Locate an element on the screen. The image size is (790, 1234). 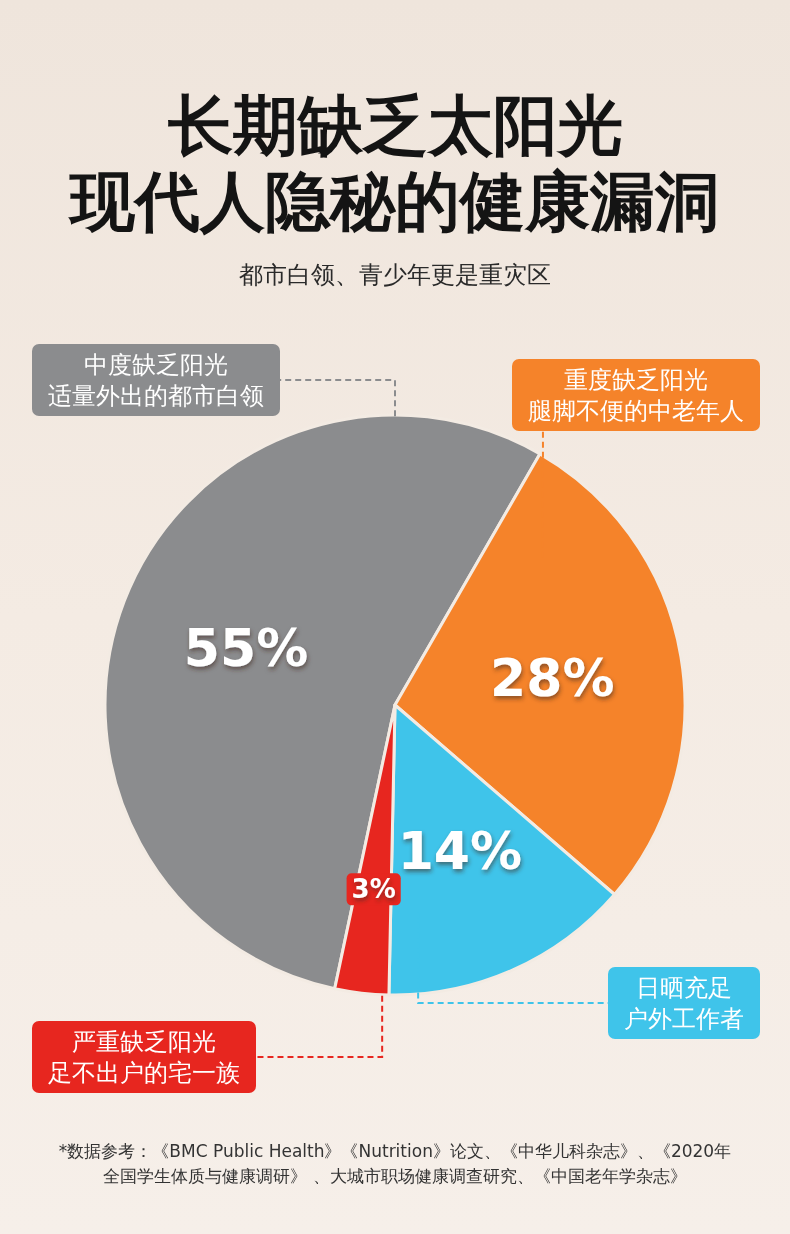
slice-label: 中度缺乏阳光适量外出的都市白领 is located at coordinates (156, 380).